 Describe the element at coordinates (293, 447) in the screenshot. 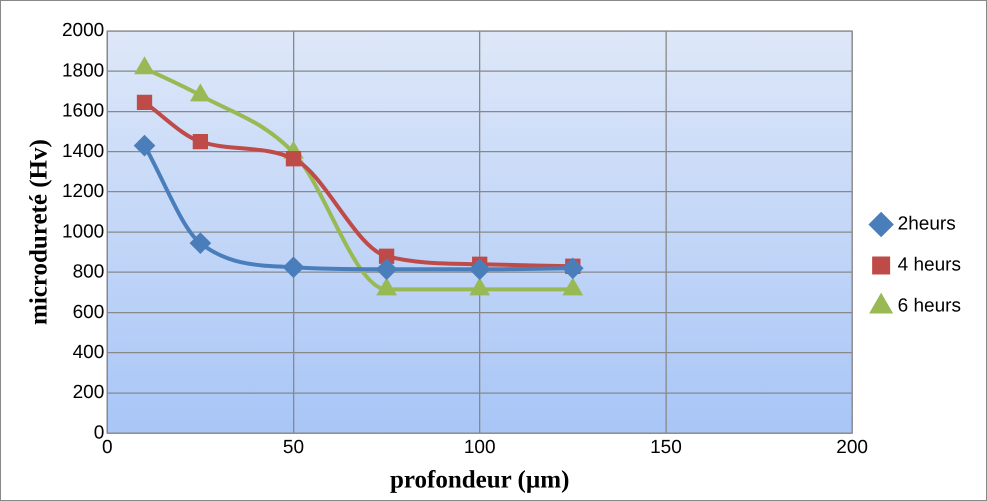

I see `x-tick-label: 50` at that location.